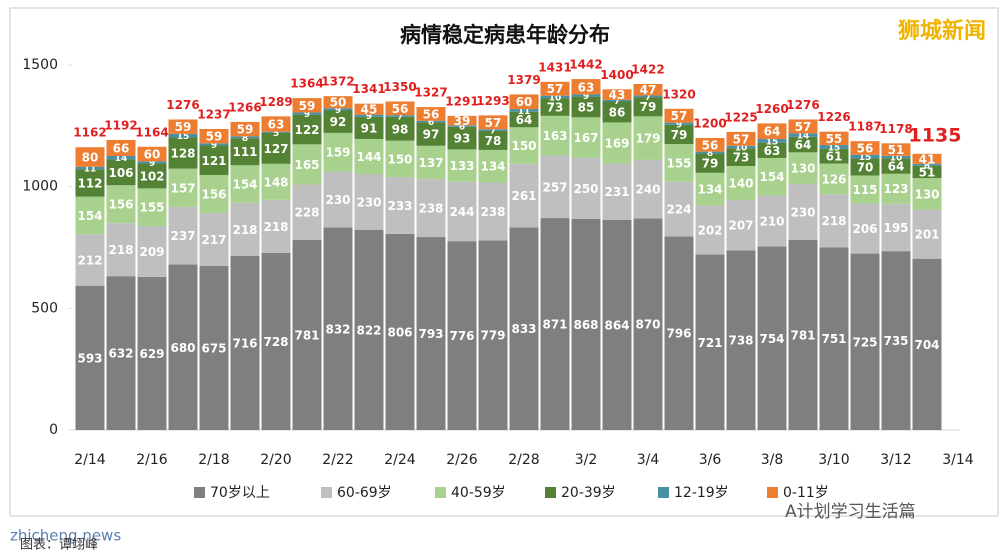 Image resolution: width=1008 pixels, height=560 pixels. What do you see at coordinates (90, 170) in the screenshot?
I see `segment-label: 11` at bounding box center [90, 170].